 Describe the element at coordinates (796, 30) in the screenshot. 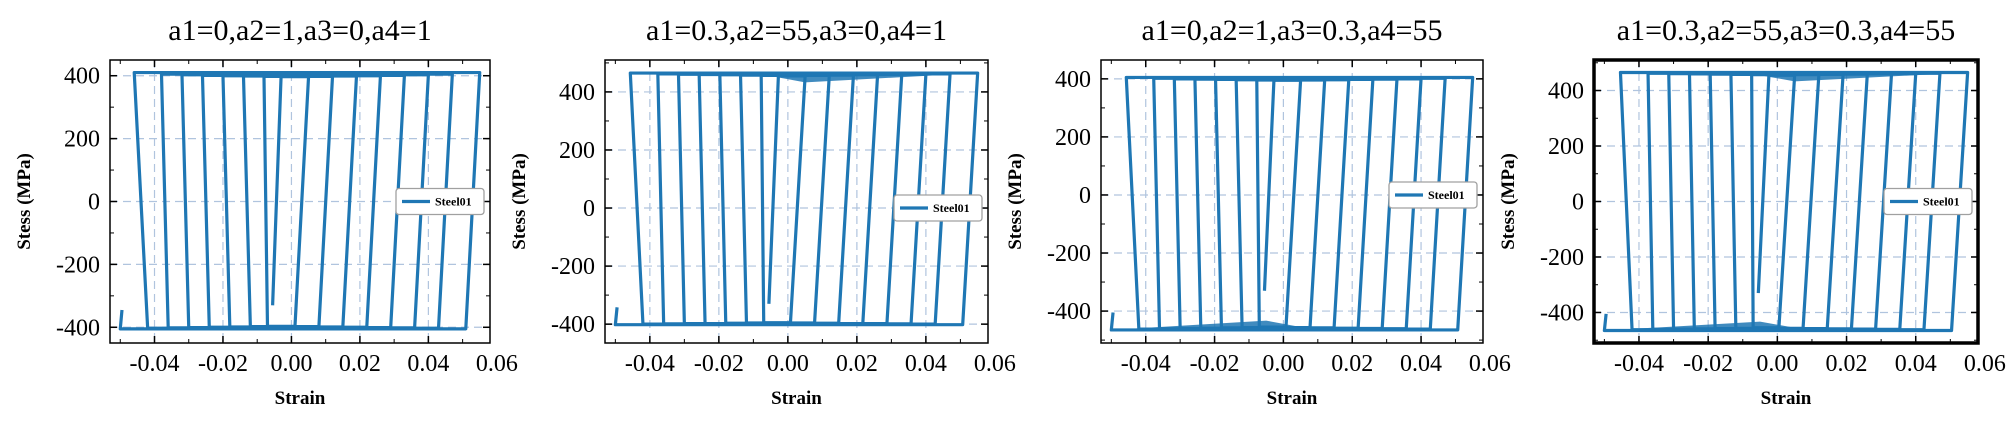

I see `chart-title: a1=0.3,a2=55,a3=0,a4=1` at that location.